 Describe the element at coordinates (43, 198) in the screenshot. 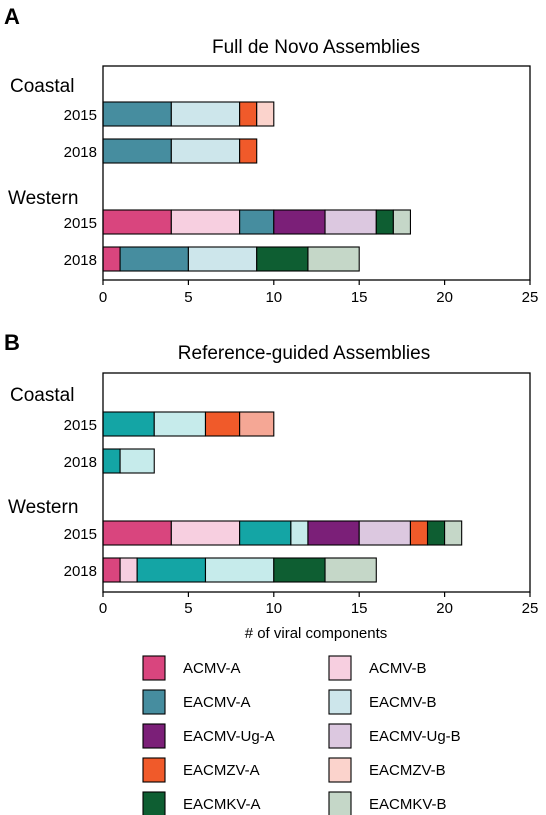

I see `panel-a-group-western: Western` at that location.